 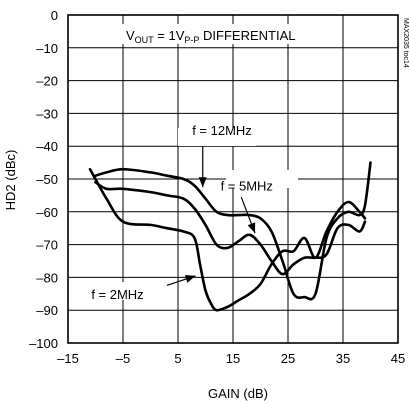 What do you see at coordinates (145, 40) in the screenshot?
I see `condition-subscript: OUT` at bounding box center [145, 40].